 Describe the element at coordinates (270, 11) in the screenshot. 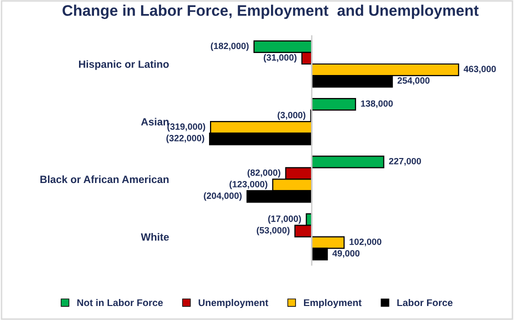

I see `chart-title: Change in Labor Force, Employment and Unemployment` at that location.